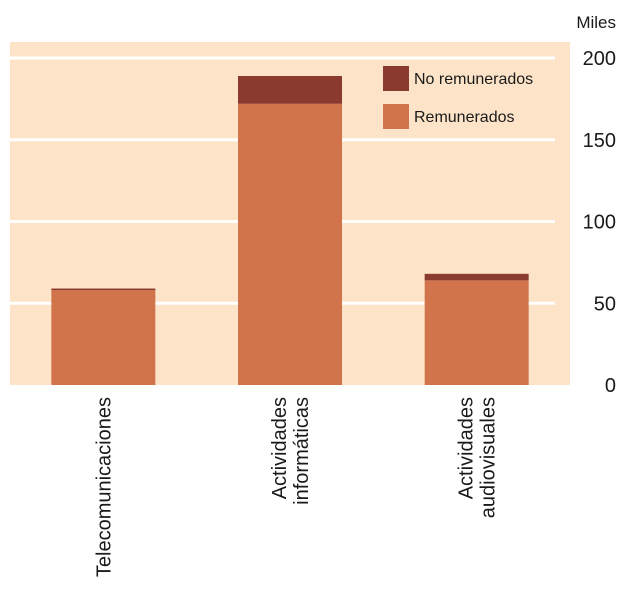  I want to click on unit-label: Miles, so click(596, 22).